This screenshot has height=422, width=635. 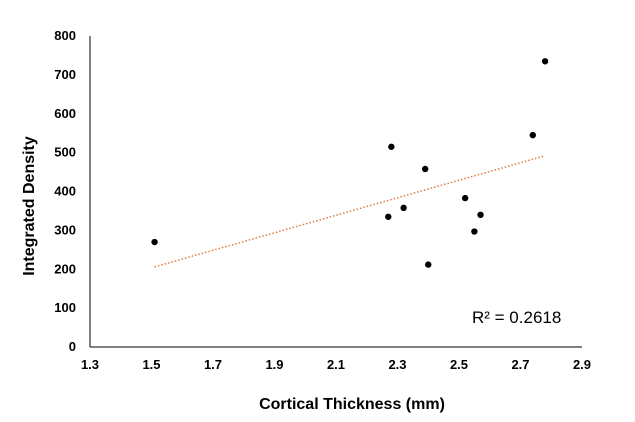 What do you see at coordinates (65, 307) in the screenshot?
I see `y-tick-label: 100` at bounding box center [65, 307].